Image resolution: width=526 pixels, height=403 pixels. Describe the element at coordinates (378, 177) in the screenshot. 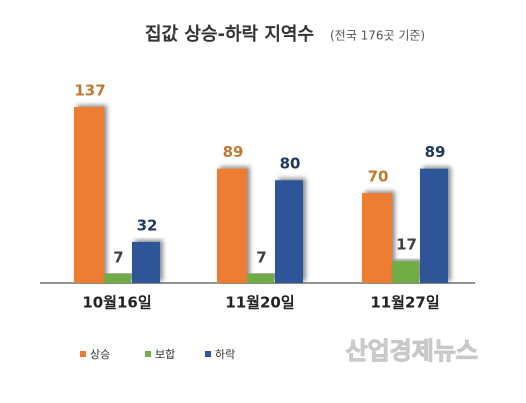

I see `data-label: 70` at that location.